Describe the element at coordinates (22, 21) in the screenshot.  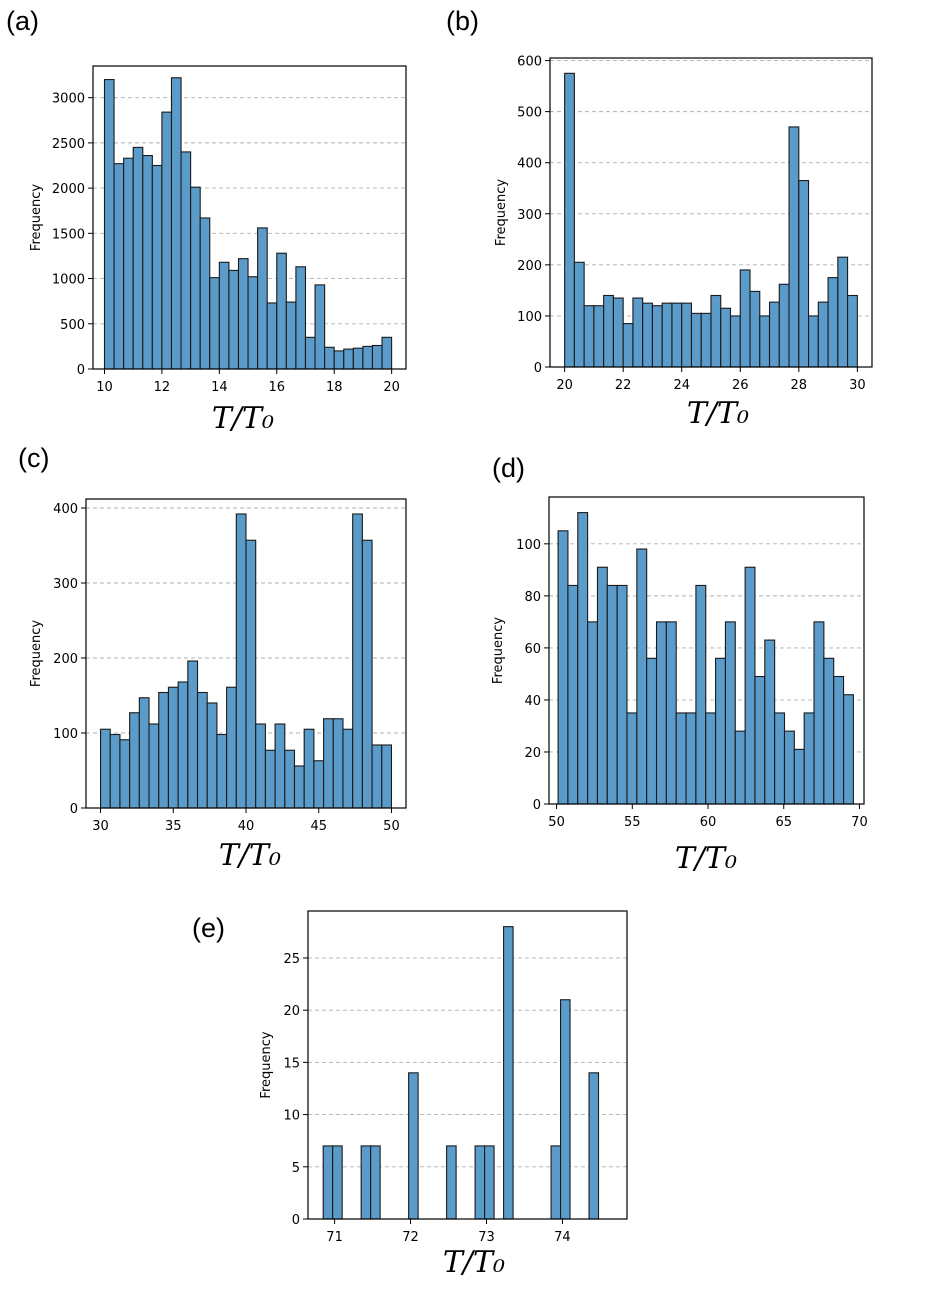
I see `panel-label: (a)` at that location.